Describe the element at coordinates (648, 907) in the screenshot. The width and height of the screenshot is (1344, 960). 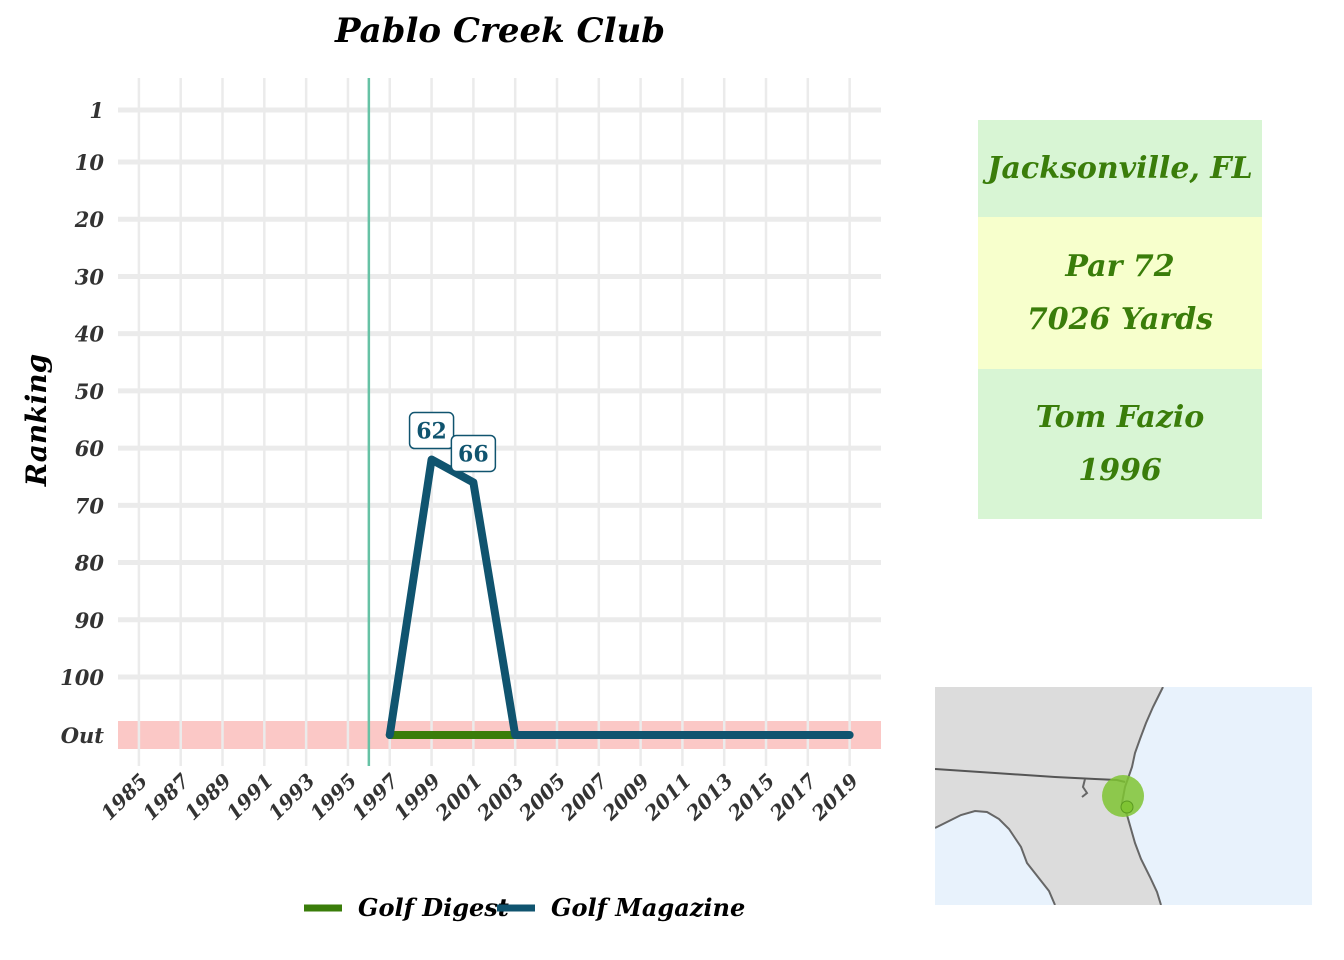
I see `legend-label: Golf Magazine` at that location.